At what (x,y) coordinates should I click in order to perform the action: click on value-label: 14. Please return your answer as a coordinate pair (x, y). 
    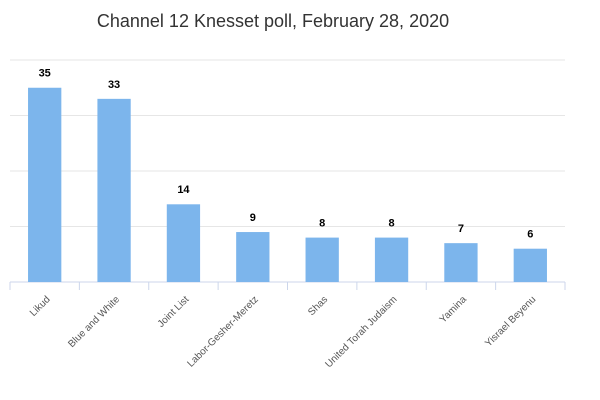
    Looking at the image, I should click on (183, 190).